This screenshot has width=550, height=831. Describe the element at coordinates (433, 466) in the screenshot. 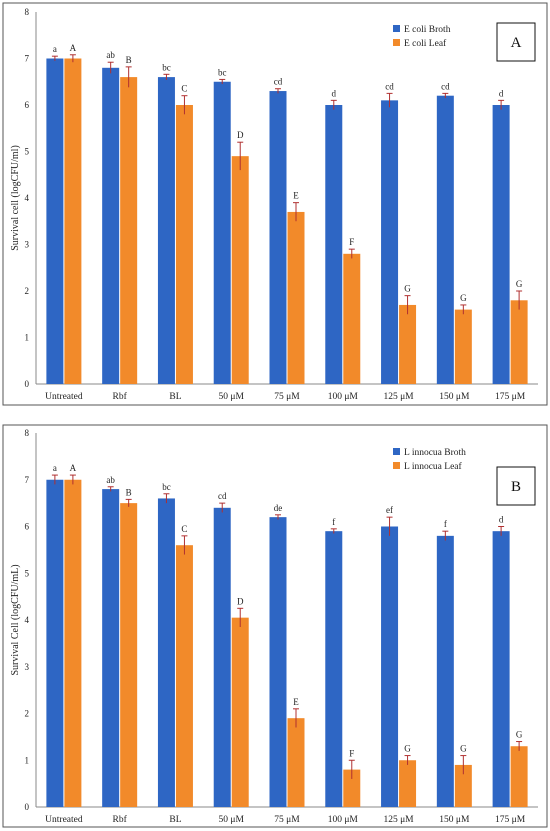

I see `legend-entry: L innocua Leaf` at that location.